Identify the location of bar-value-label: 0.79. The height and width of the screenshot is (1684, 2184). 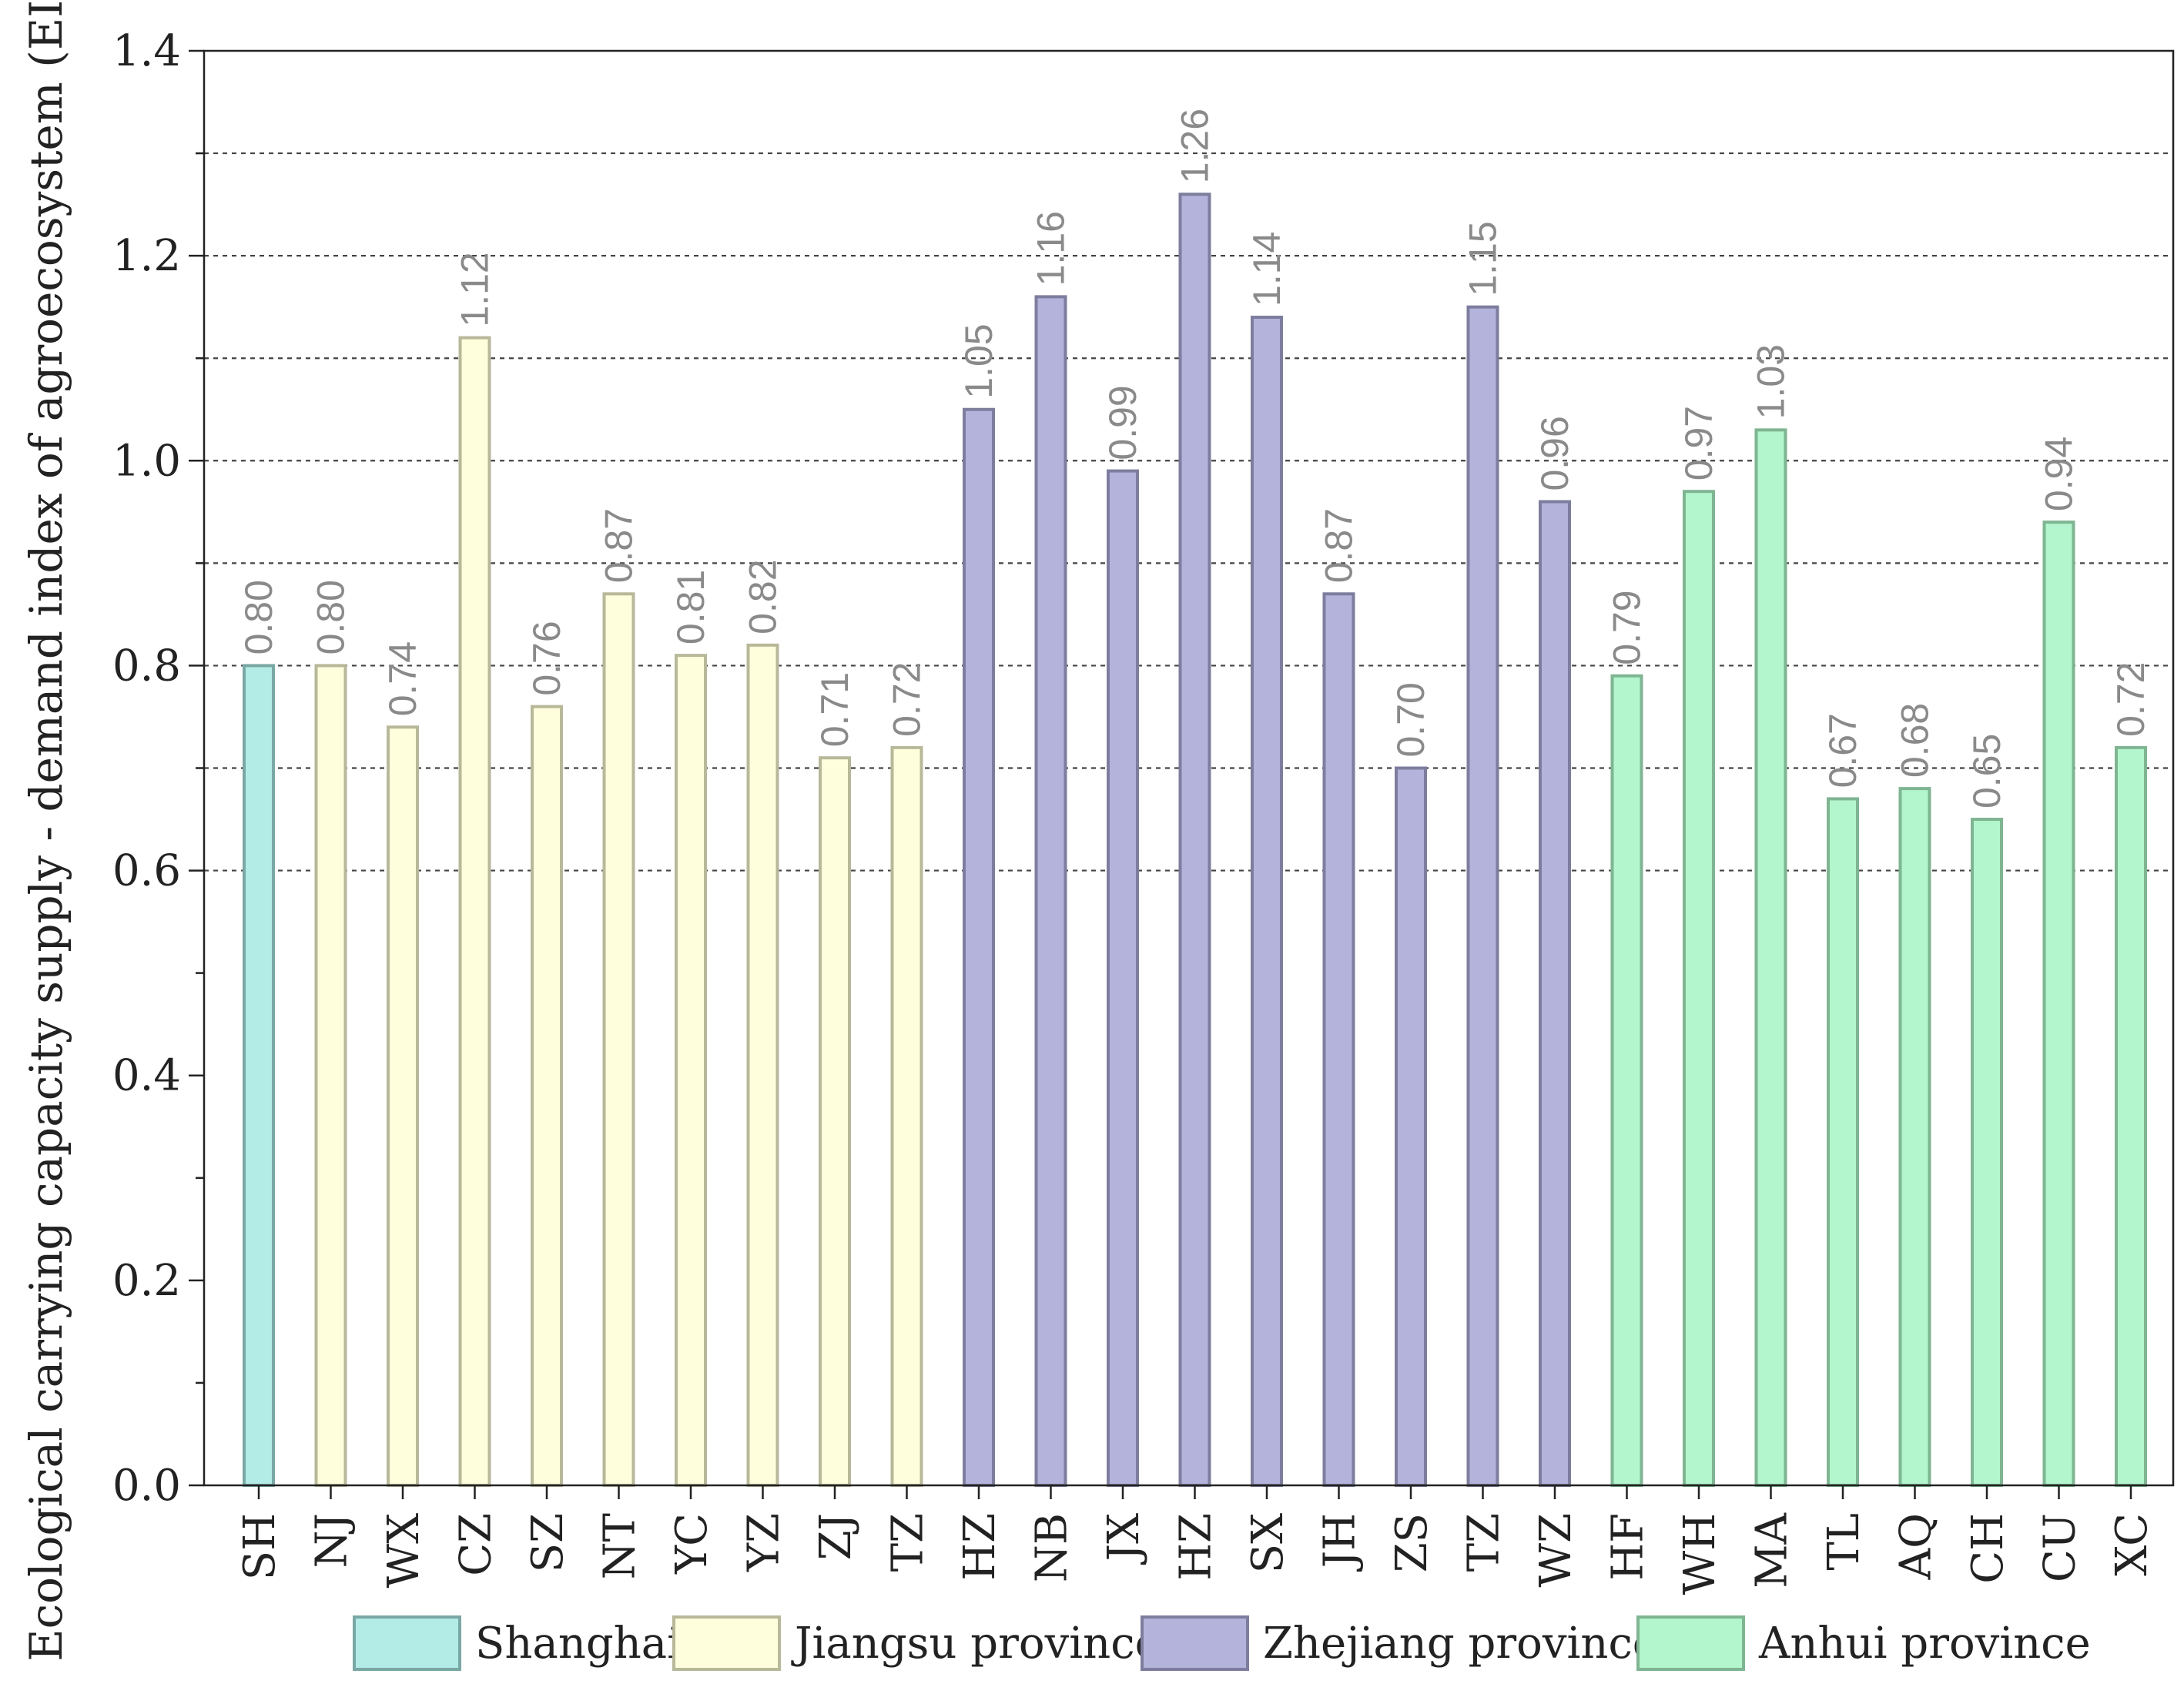
(1628, 627).